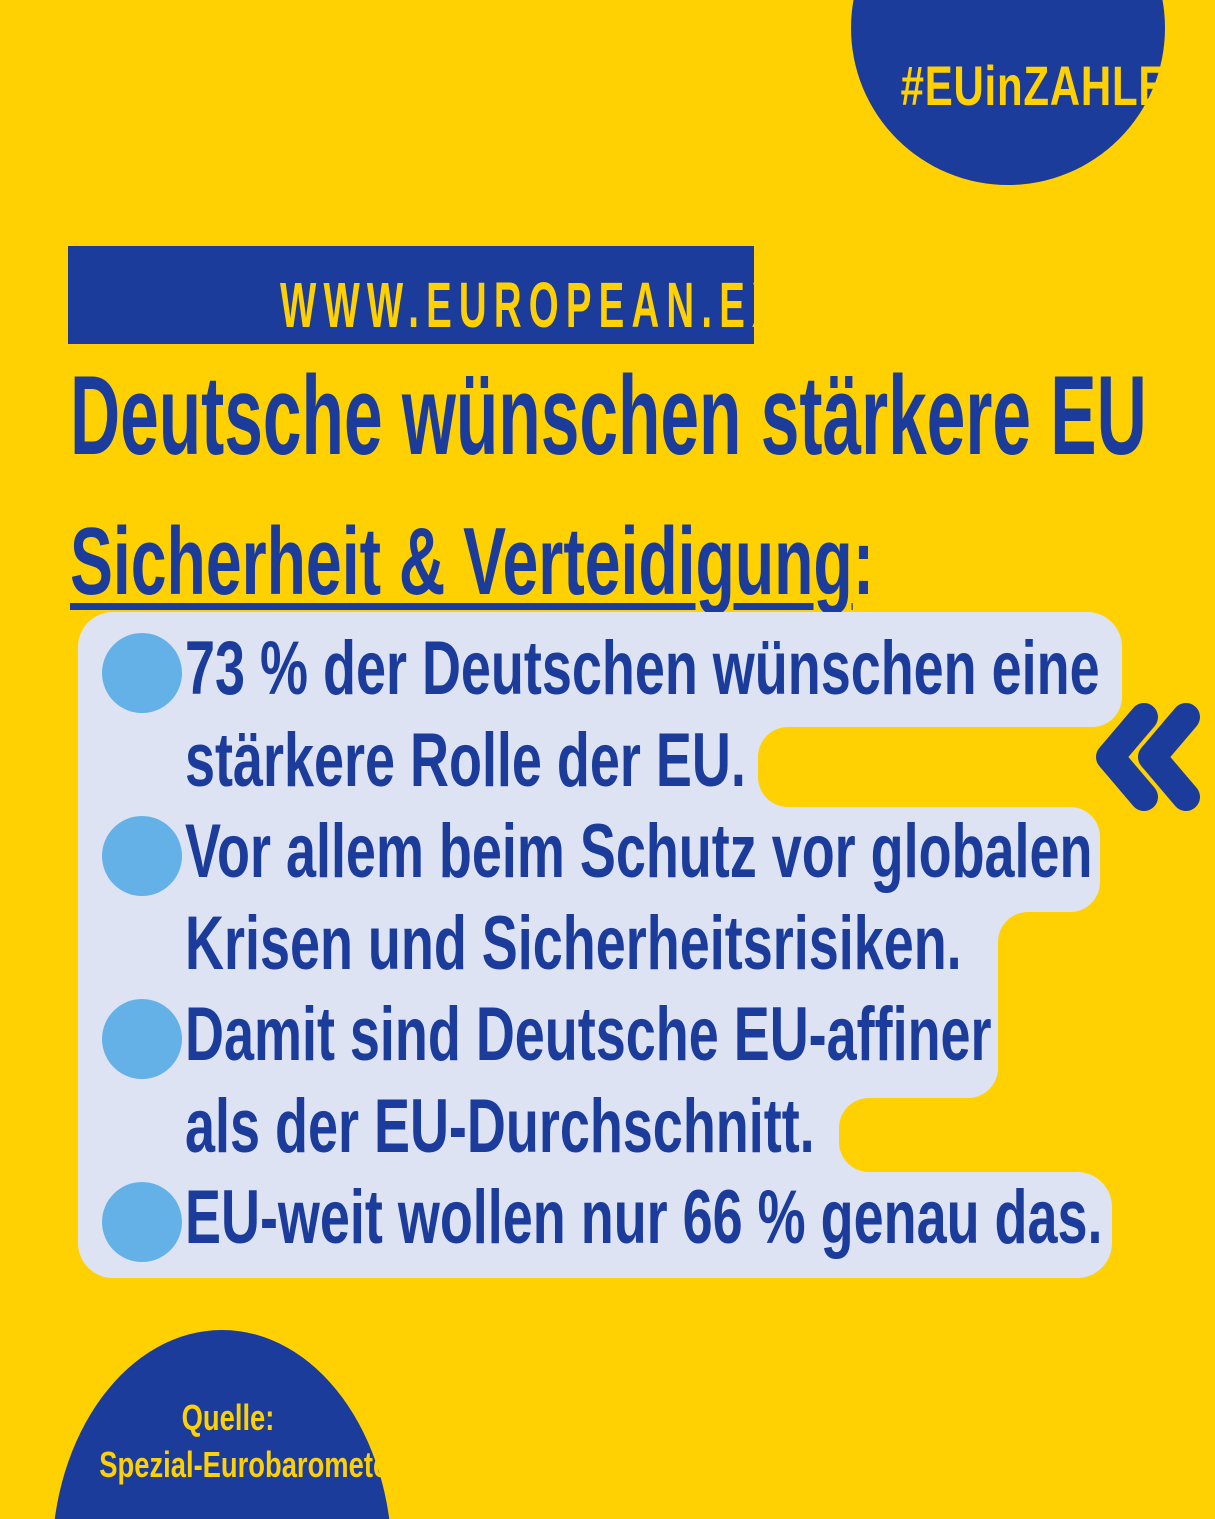  Describe the element at coordinates (1169, 757) in the screenshot. I see `chevron-left-back` at that location.